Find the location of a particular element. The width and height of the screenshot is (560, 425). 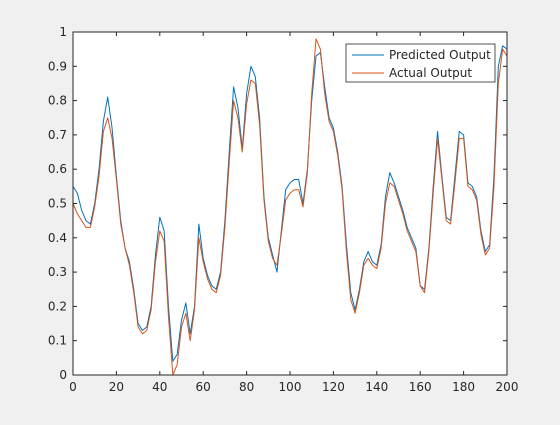

x-tick-label: 100 is located at coordinates (290, 387).